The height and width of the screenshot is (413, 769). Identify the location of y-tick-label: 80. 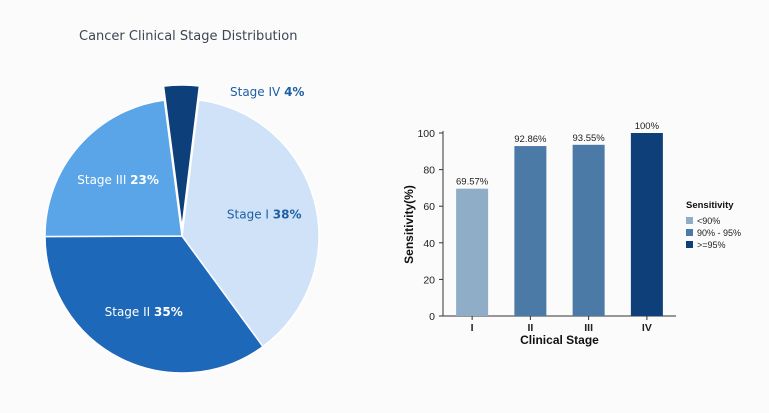
(429, 171).